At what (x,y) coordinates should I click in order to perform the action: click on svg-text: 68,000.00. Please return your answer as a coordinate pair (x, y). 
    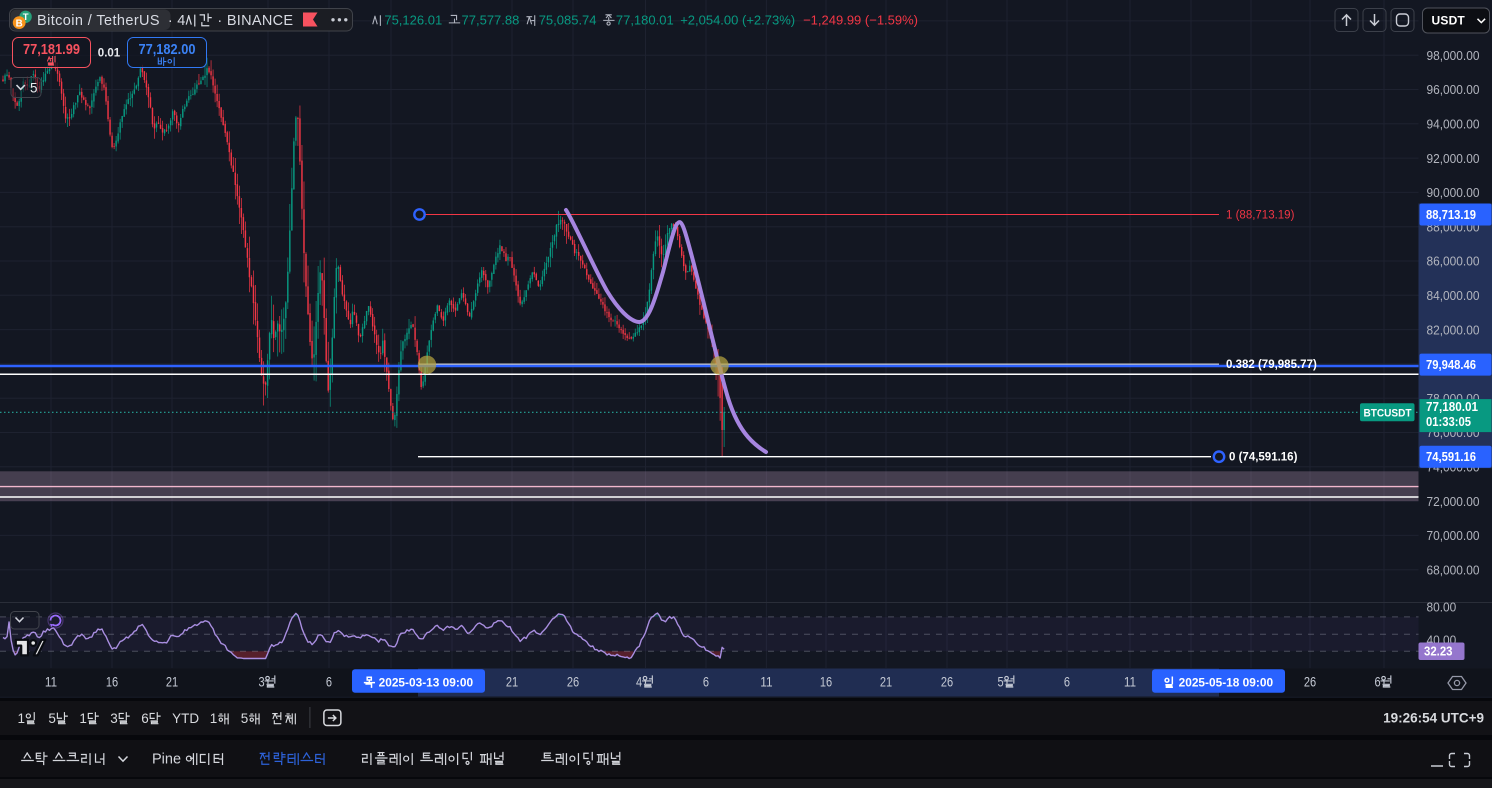
    Looking at the image, I should click on (1453, 569).